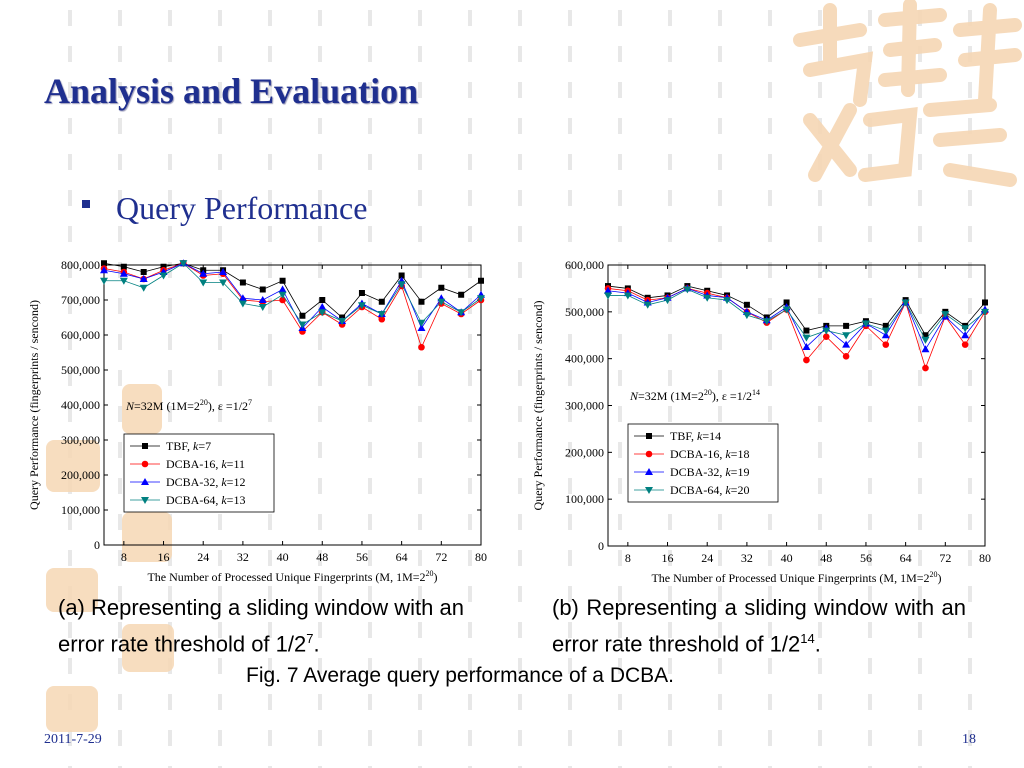  Describe the element at coordinates (80, 300) in the screenshot. I see `y-tick-label: 700,000` at that location.